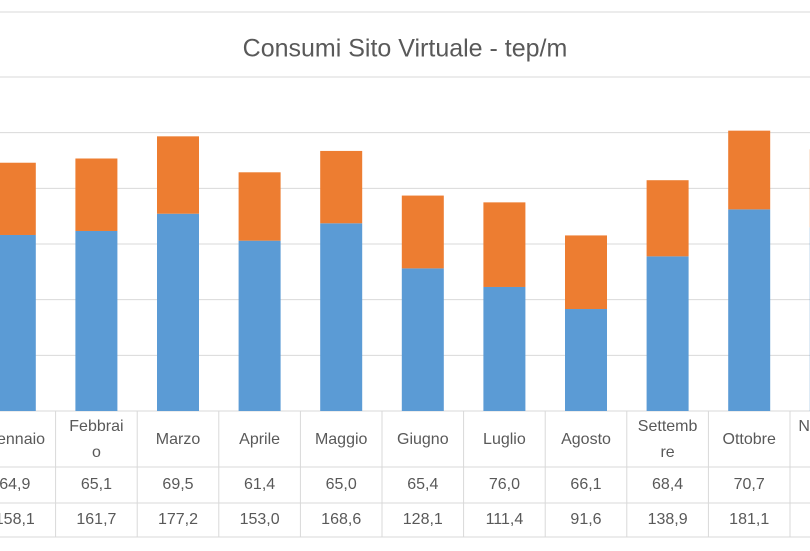  Describe the element at coordinates (178, 439) in the screenshot. I see `category-label: Marzo` at that location.